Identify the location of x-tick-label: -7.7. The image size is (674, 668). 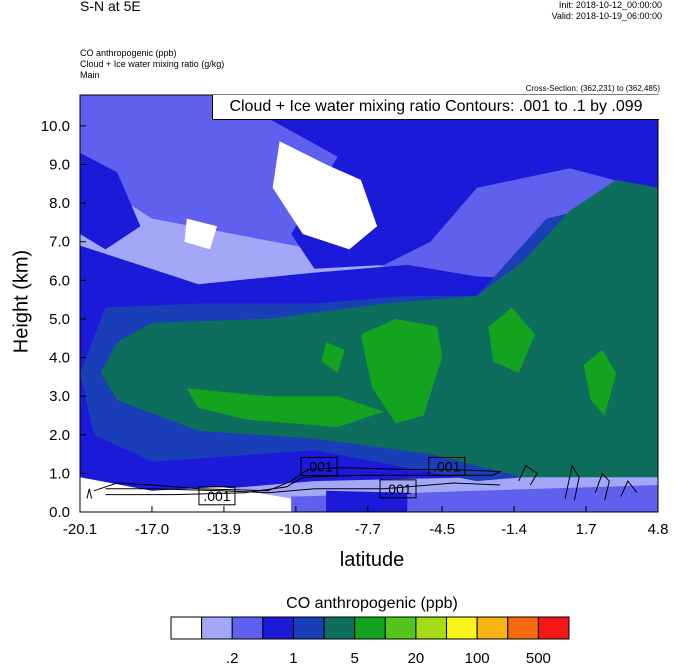
(368, 529).